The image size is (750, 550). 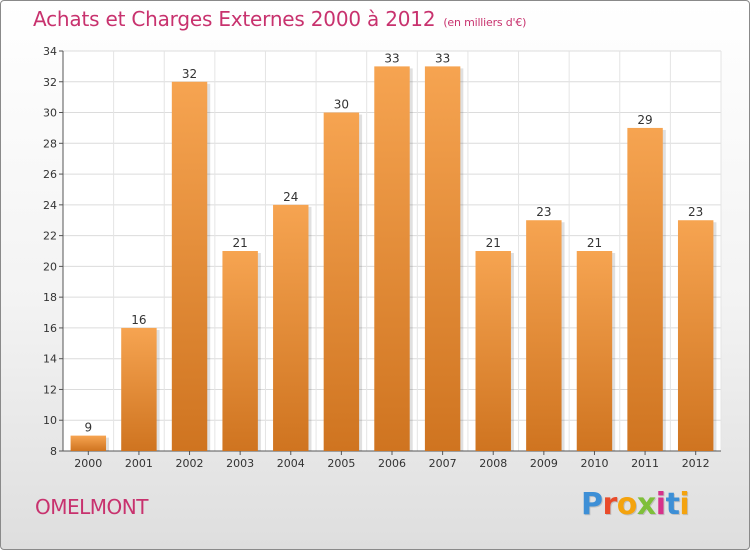 I want to click on logo-letter: P, so click(x=592, y=504).